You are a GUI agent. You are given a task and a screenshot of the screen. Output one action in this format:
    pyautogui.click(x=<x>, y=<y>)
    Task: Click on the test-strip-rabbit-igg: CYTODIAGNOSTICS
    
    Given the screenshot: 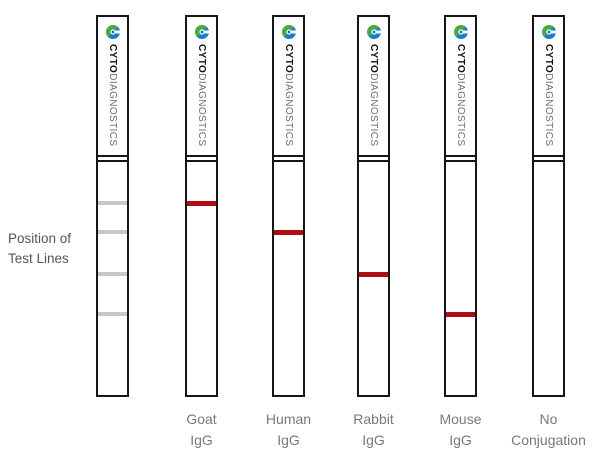 What is the action you would take?
    pyautogui.click(x=373, y=206)
    